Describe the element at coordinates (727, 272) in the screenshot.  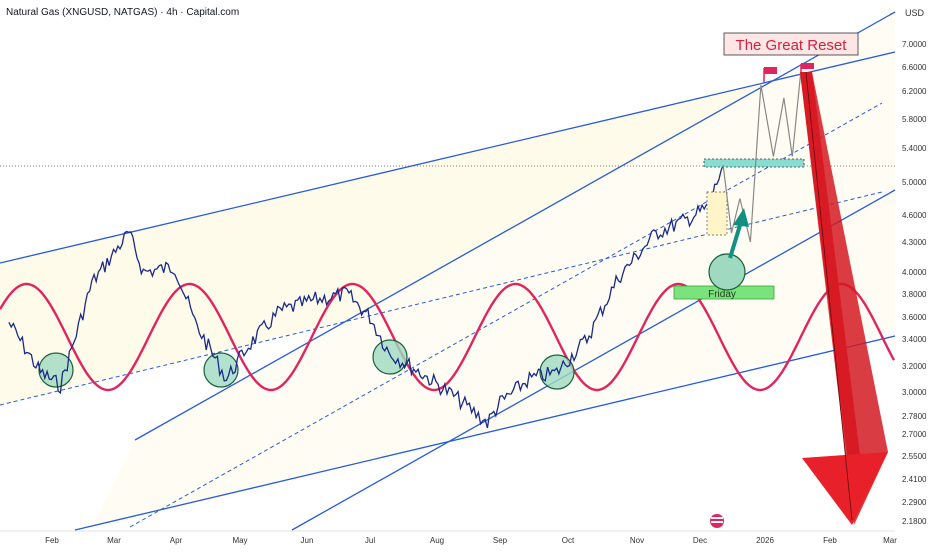
I see `friday-circle` at that location.